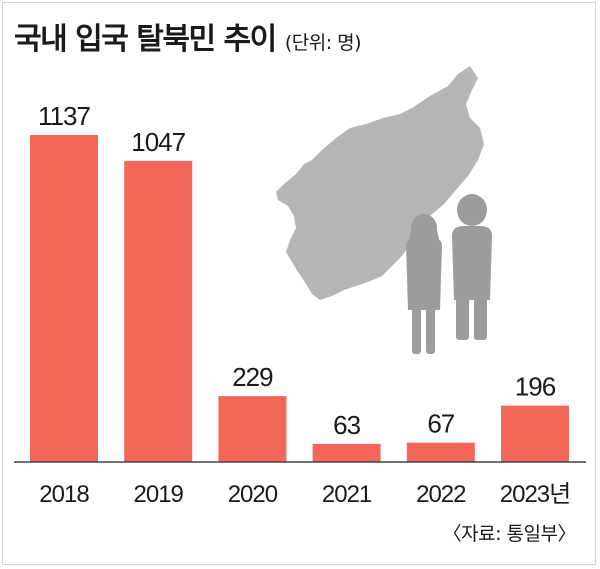 The height and width of the screenshot is (569, 600). I want to click on people-icon, so click(449, 274).